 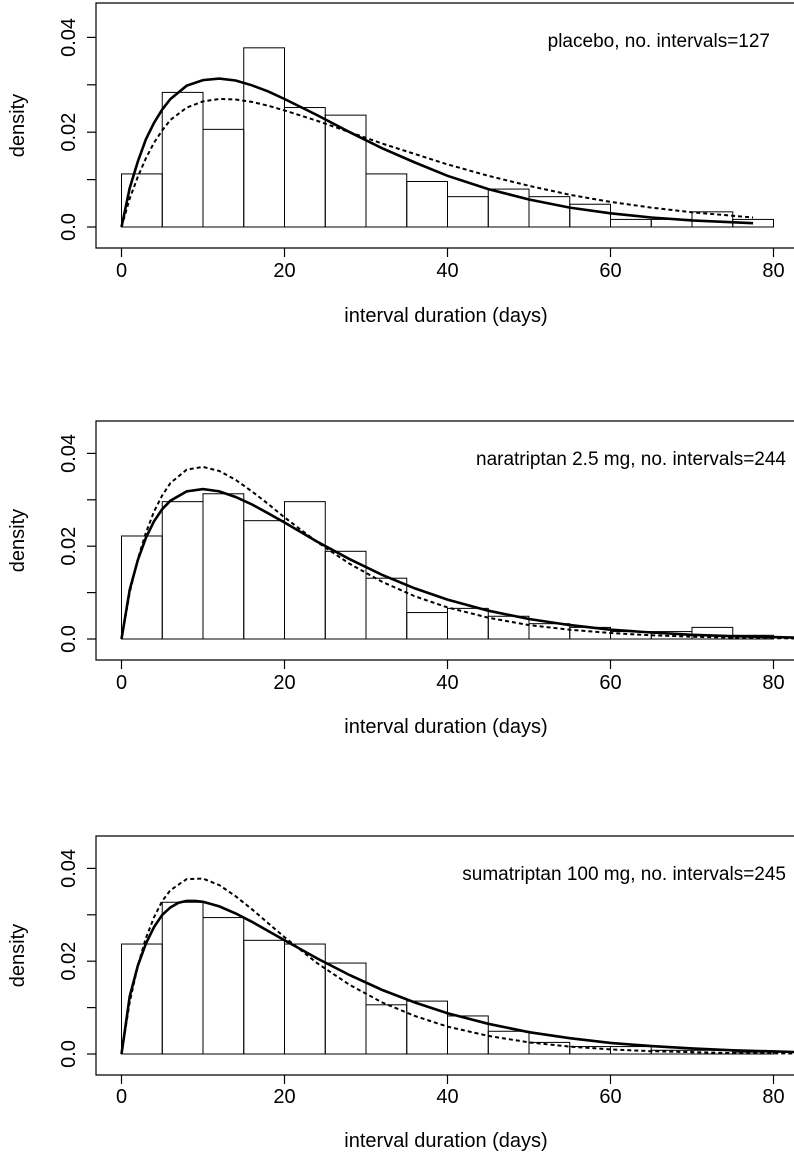 I want to click on panel-annotation: naratriptan 2.5 mg, no. intervals=244, so click(x=631, y=459).